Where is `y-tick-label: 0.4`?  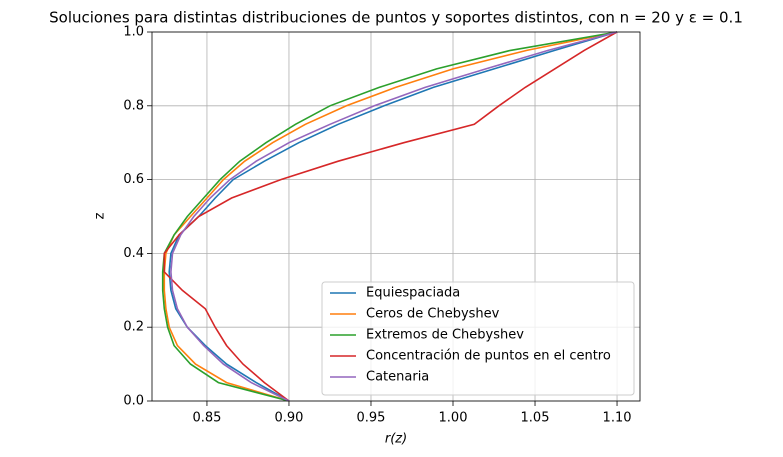 y-tick-label: 0.4 is located at coordinates (133, 253).